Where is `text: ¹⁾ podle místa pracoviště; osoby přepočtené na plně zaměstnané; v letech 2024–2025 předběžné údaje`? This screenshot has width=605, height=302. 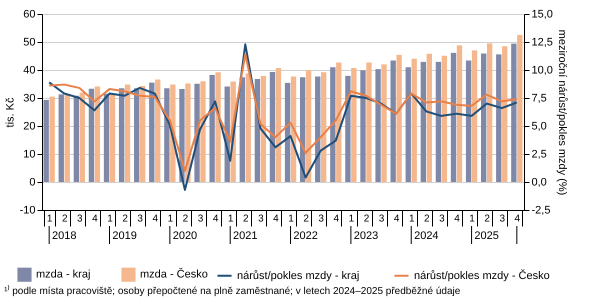 text: ¹⁾ podle místa pracoviště; osoby přepočtené na plně zaměstnané; v letech 2024–2025 předběžné údaje is located at coordinates (232, 290).